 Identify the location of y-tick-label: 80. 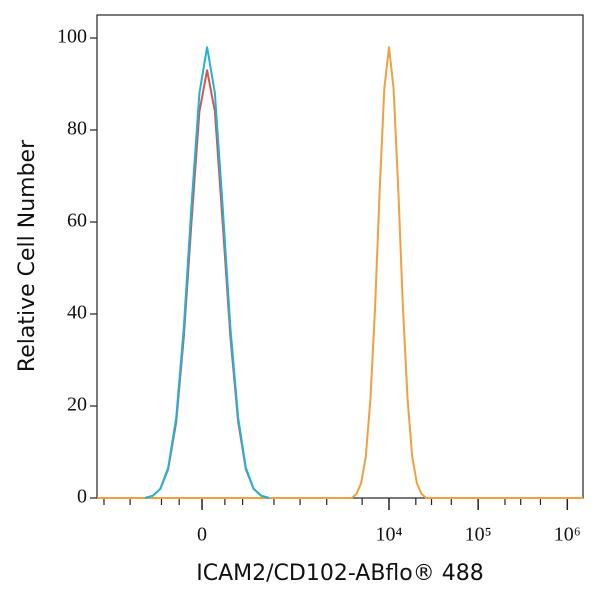
(77, 129).